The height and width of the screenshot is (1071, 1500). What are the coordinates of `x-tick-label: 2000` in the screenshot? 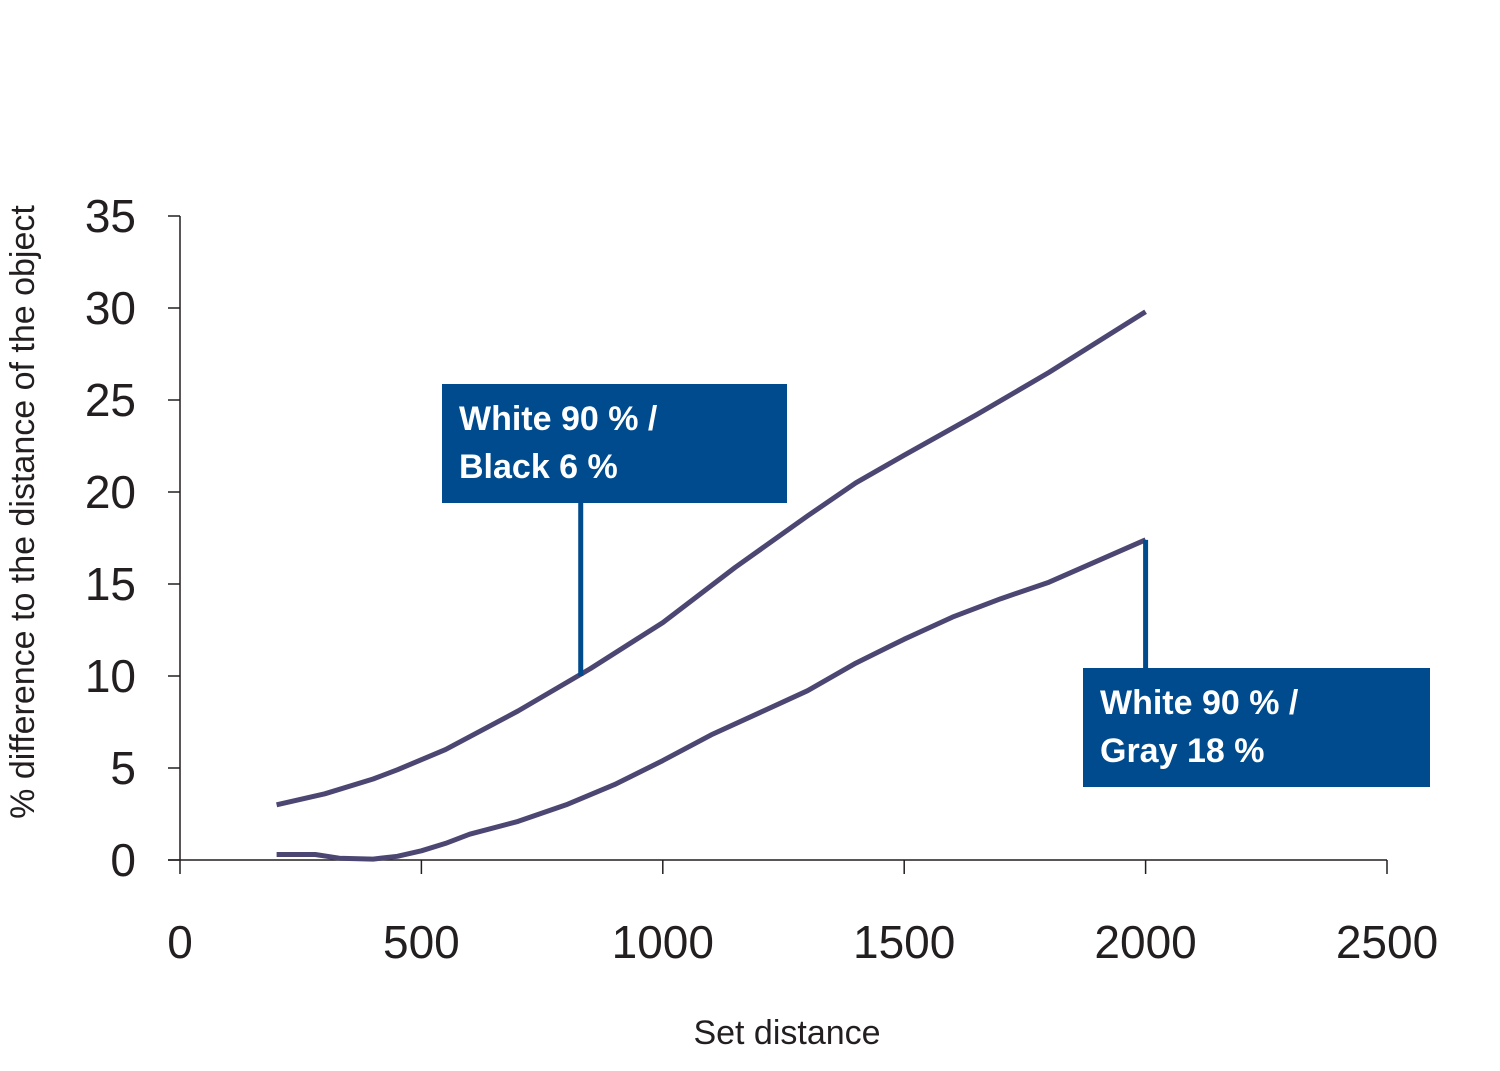 It's located at (1145, 942).